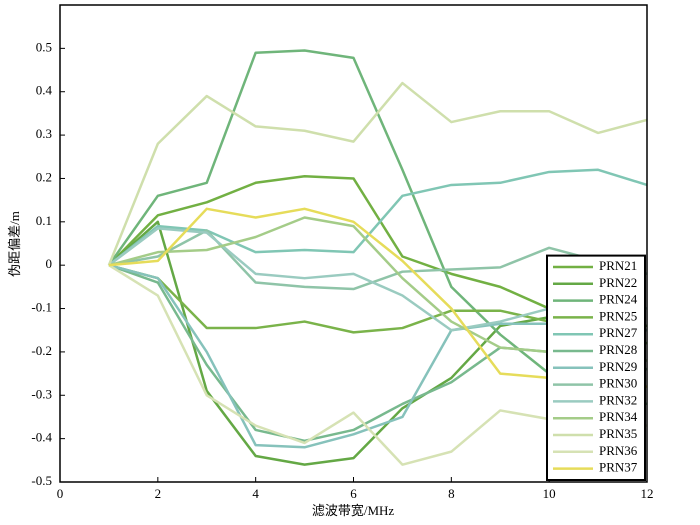 The width and height of the screenshot is (700, 525). Describe the element at coordinates (353, 510) in the screenshot. I see `x-axis-label: 滤波带宽/MHz` at that location.